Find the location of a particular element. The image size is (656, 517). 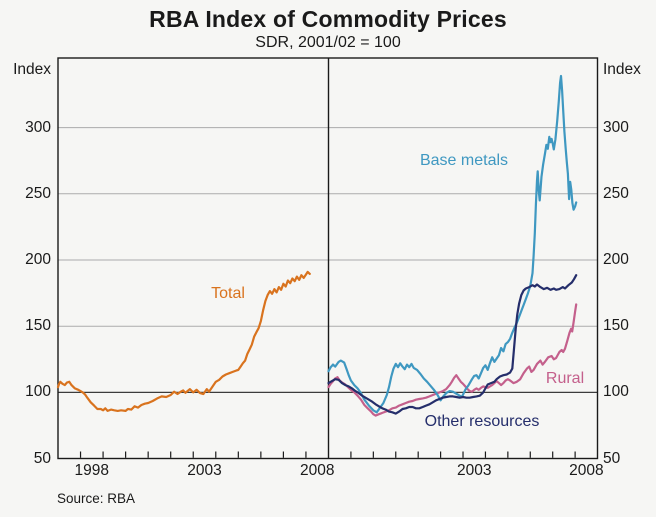

x-tick-label-right-2003: 2003 is located at coordinates (474, 470).